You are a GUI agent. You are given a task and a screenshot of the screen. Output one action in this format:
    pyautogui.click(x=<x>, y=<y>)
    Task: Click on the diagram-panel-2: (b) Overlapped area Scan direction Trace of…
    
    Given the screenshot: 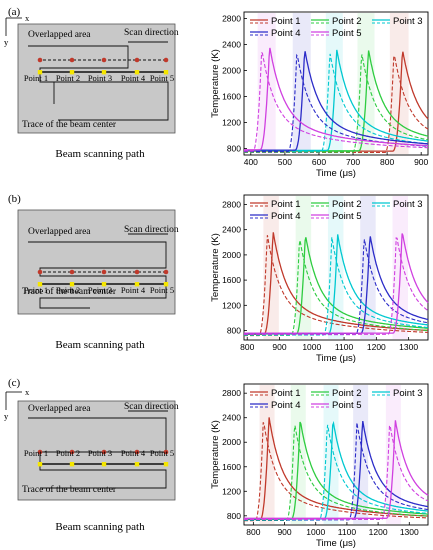 What is the action you would take?
    pyautogui.click(x=93, y=272)
    